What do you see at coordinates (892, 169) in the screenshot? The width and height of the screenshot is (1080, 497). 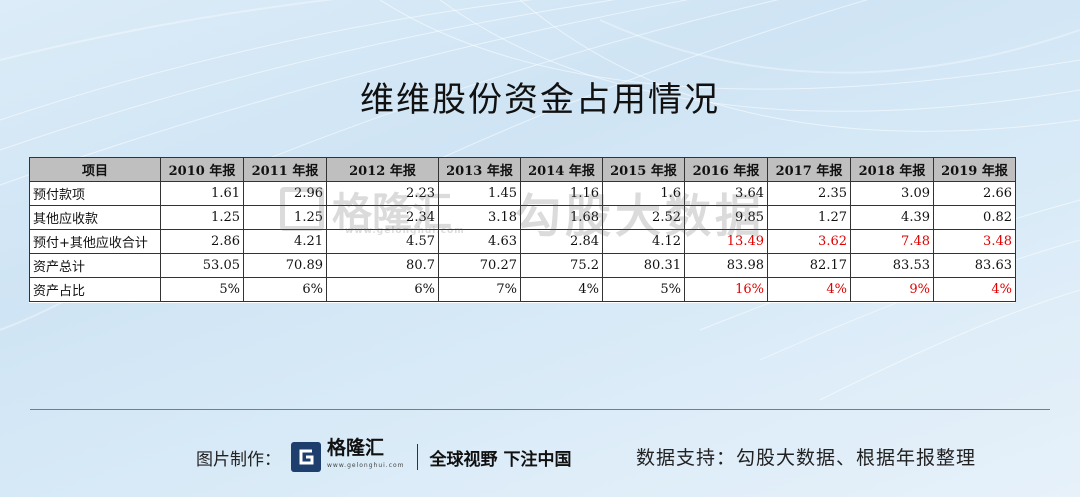 I see `header-year-9: 2018 年报` at bounding box center [892, 169].